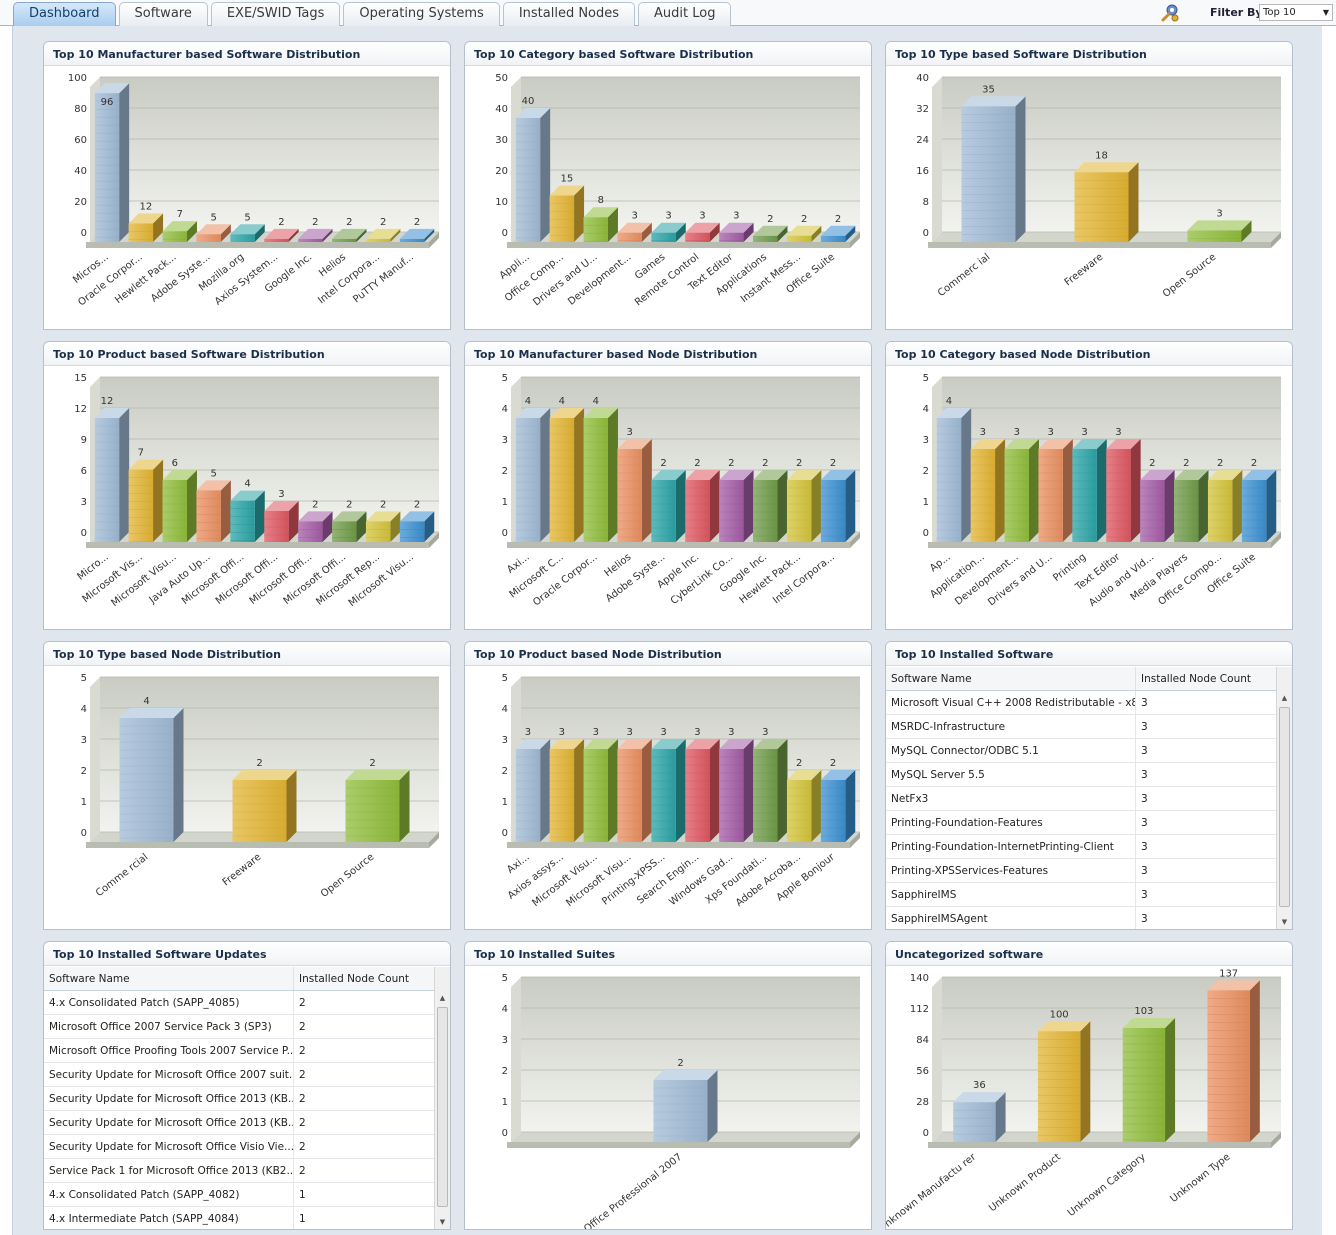 The width and height of the screenshot is (1336, 1235). I want to click on tab-dashboard: Dashboard, so click(64, 14).